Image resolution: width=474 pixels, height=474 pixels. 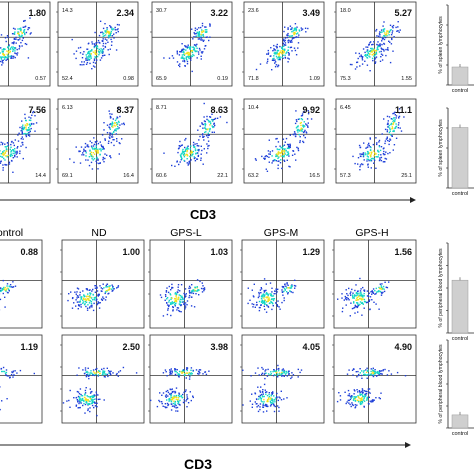 I want to click on scatter-panel-bottom-r3-c2: 1.00, so click(x=102, y=284).